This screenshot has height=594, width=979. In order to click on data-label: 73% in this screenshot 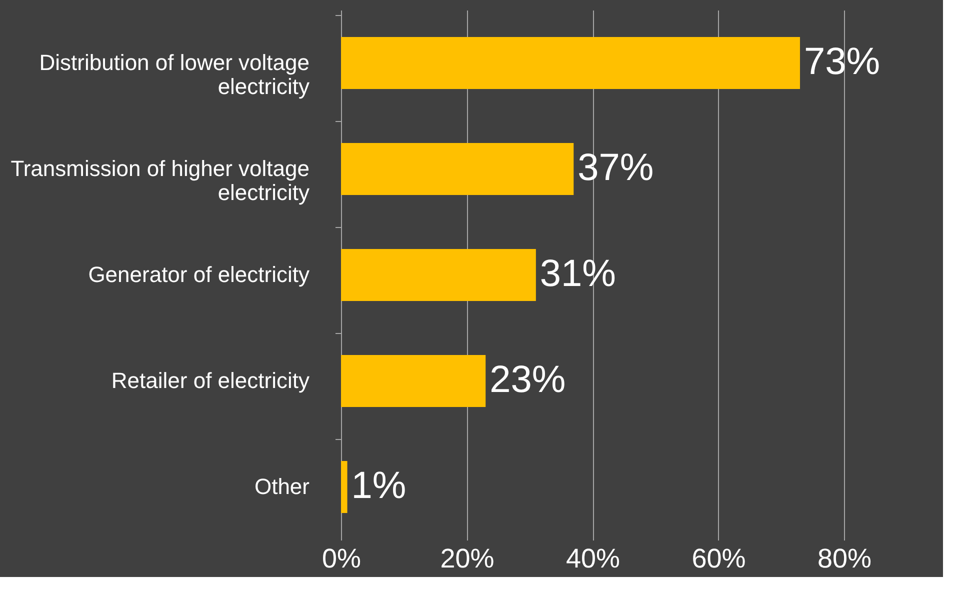, I will do `click(842, 62)`.